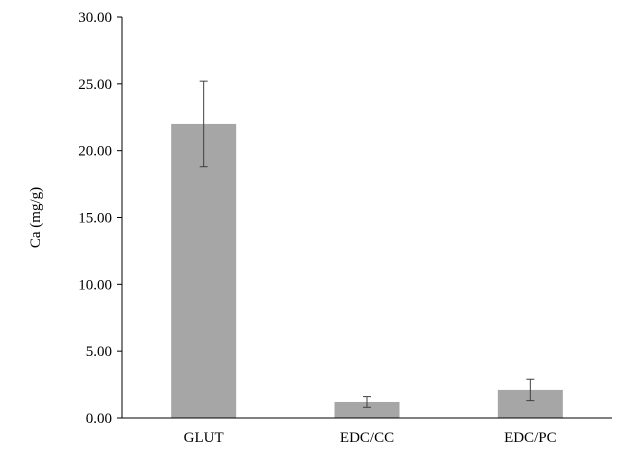  Describe the element at coordinates (99, 352) in the screenshot. I see `y-tick-label: 5.00` at that location.